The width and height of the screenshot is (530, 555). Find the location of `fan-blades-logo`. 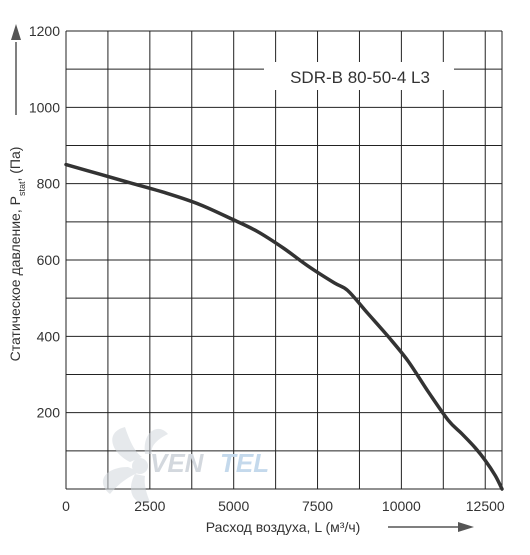

fan-blades-logo is located at coordinates (135, 465).